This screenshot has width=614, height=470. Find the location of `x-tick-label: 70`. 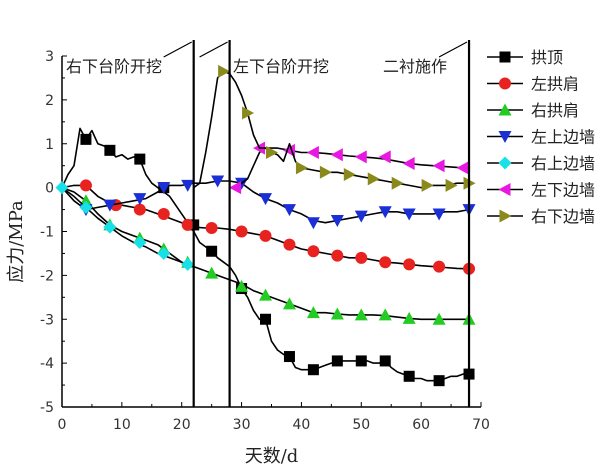

x-tick-label: 70 is located at coordinates (481, 425).